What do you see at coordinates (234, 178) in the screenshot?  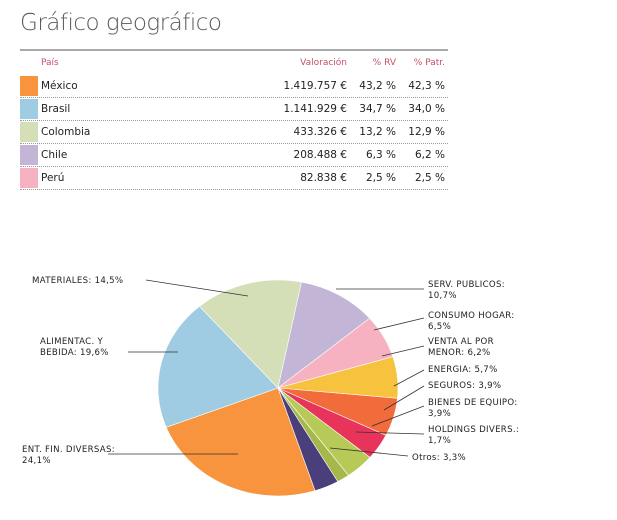 I see `table-row: Perú 82.838 € 2,5 % 2,5 %` at bounding box center [234, 178].